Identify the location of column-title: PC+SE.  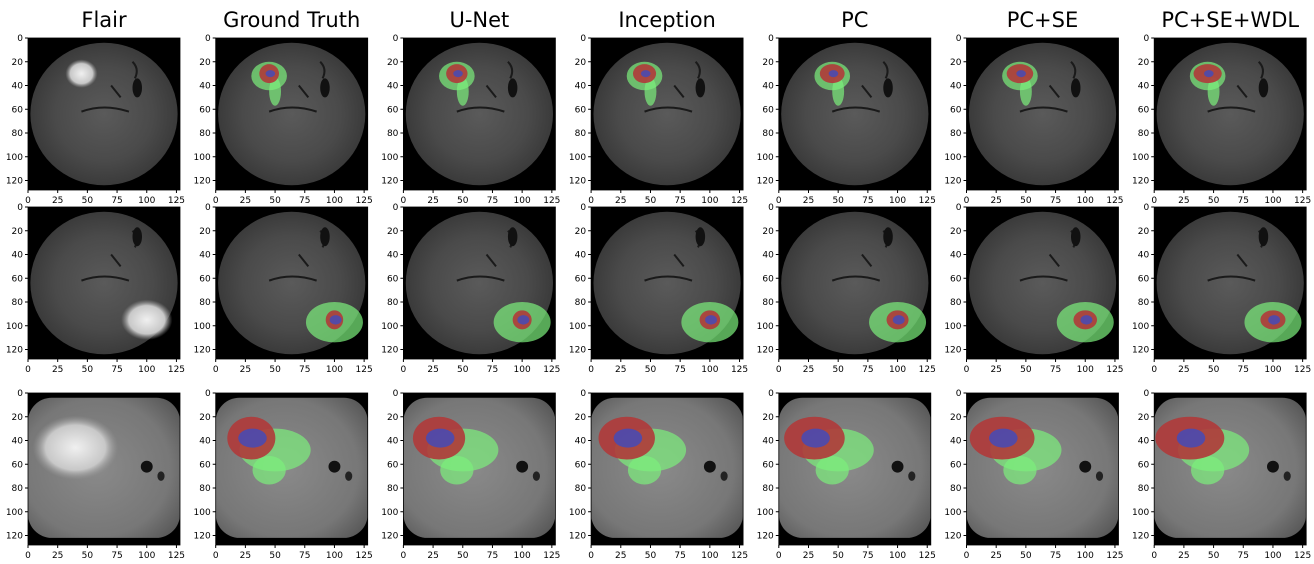
(1043, 20).